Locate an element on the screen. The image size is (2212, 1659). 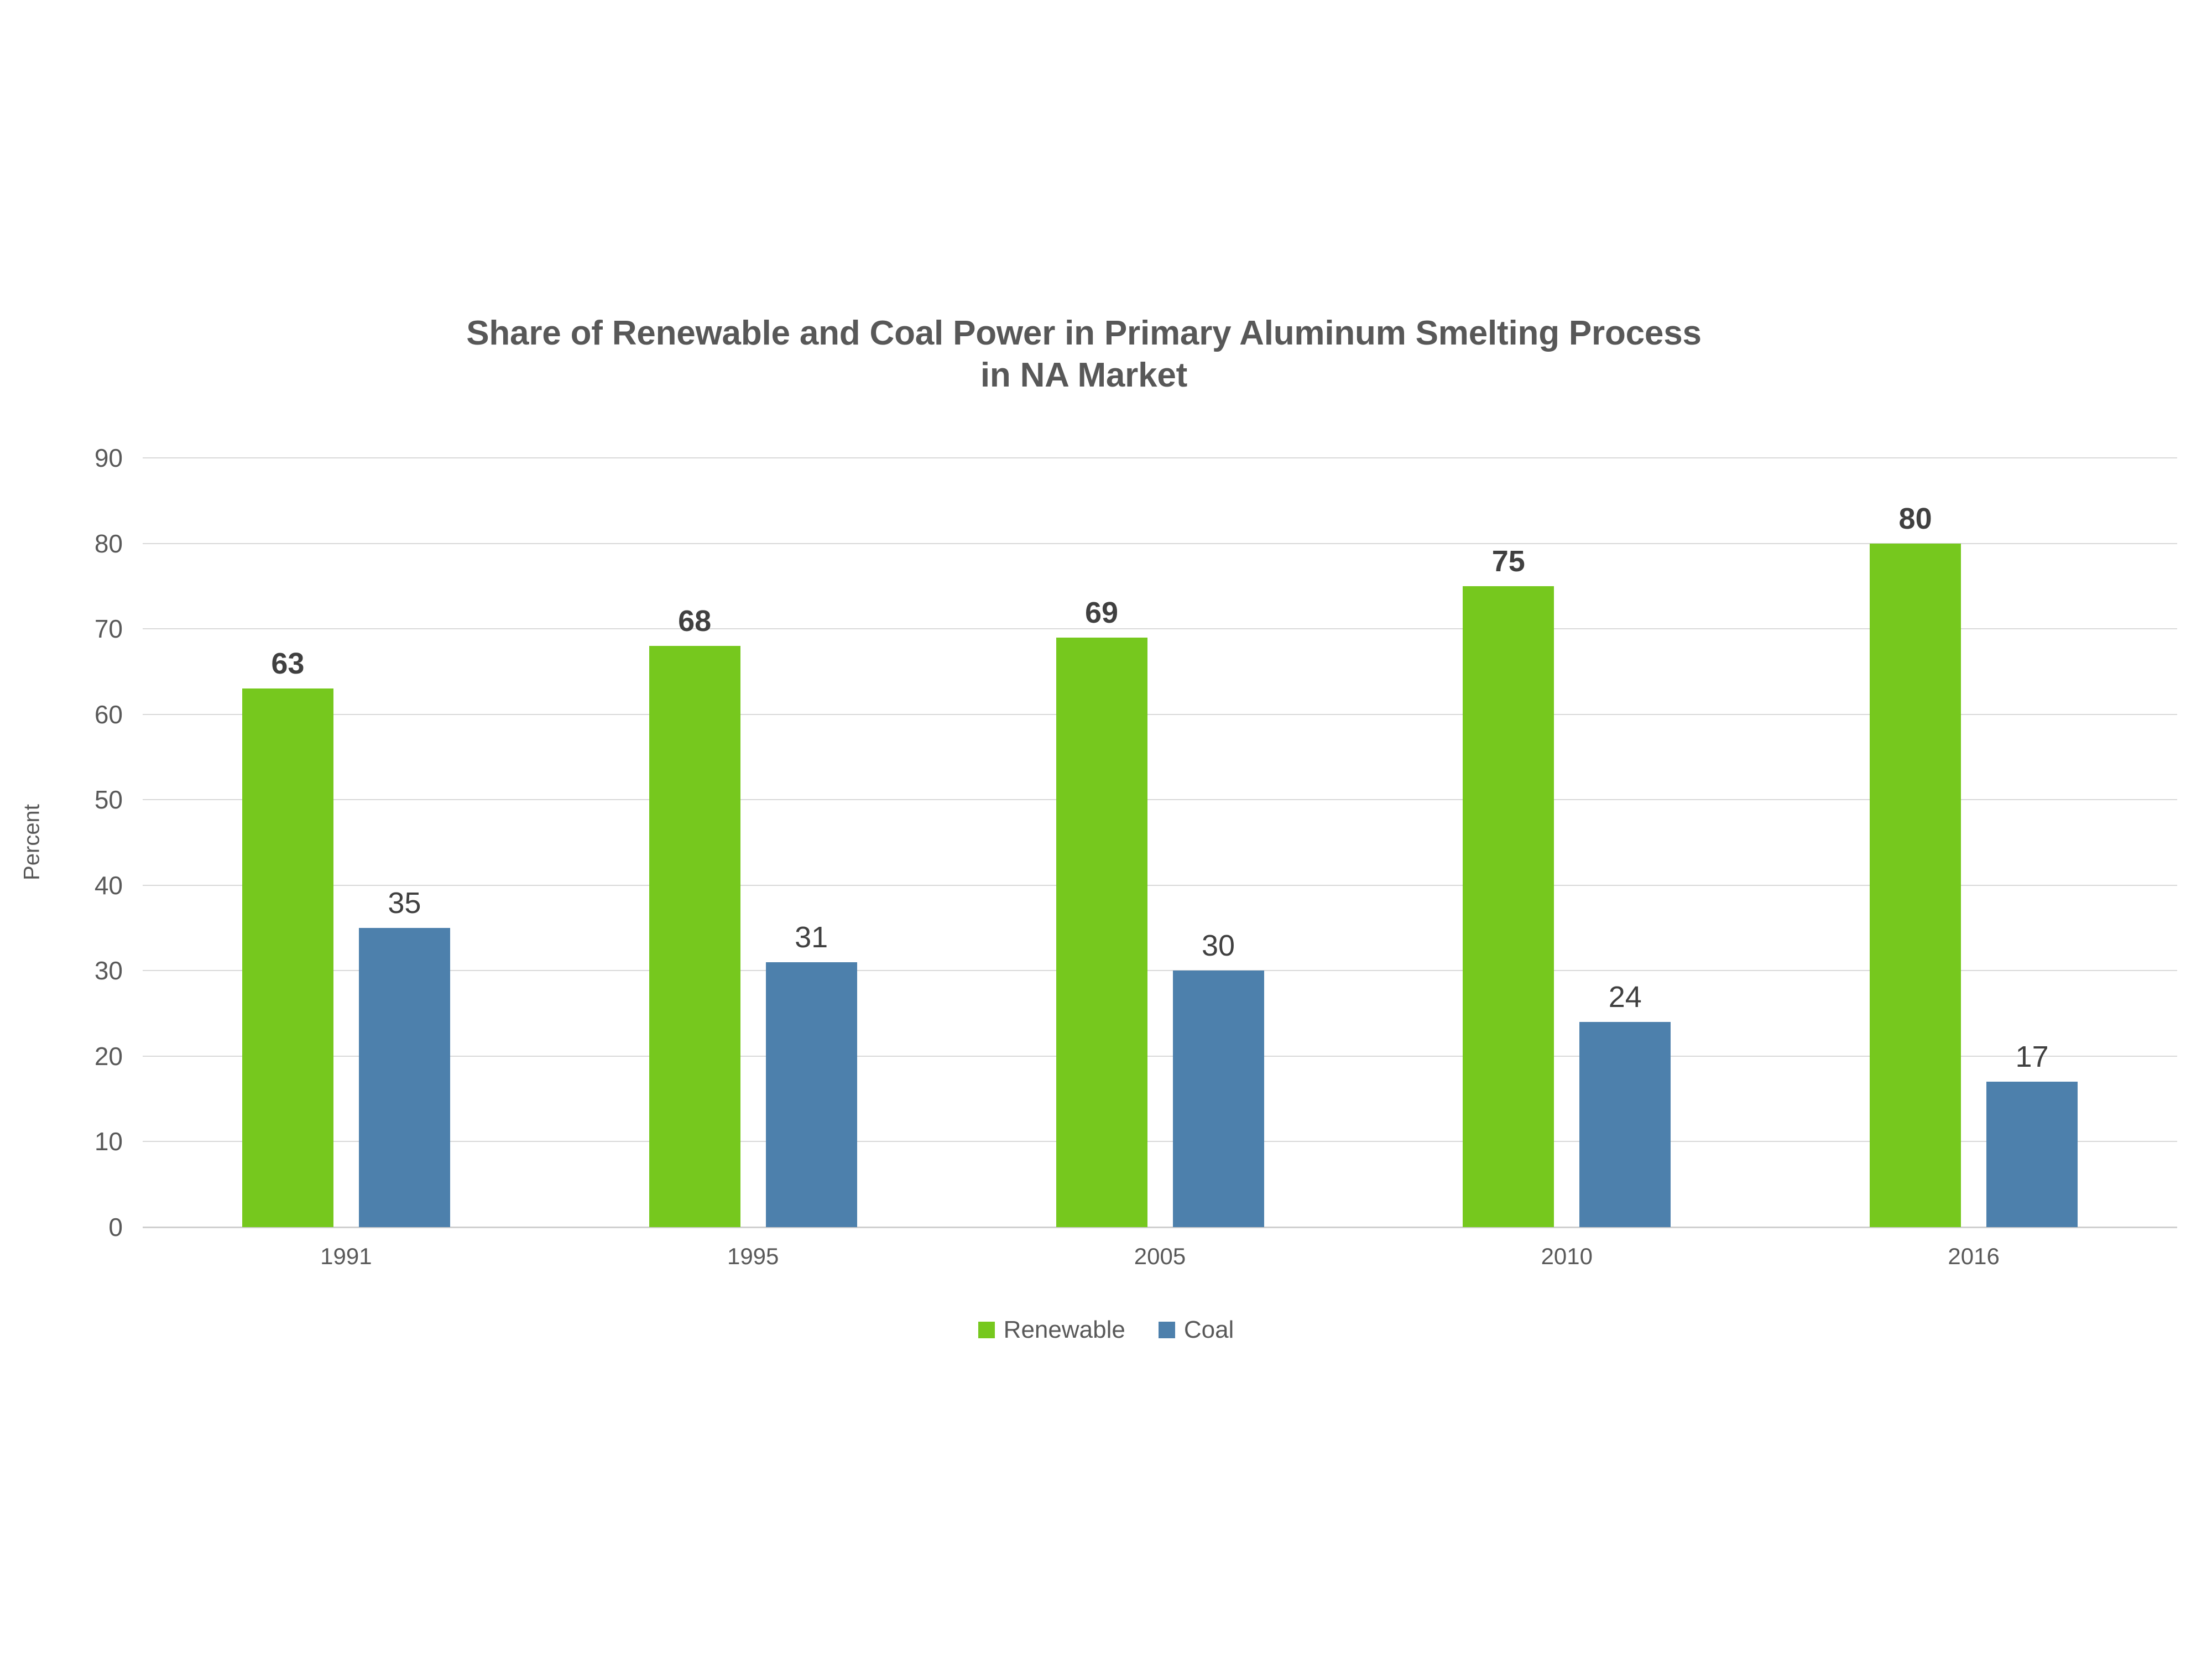
bar-value-label: 69 is located at coordinates (1101, 613).